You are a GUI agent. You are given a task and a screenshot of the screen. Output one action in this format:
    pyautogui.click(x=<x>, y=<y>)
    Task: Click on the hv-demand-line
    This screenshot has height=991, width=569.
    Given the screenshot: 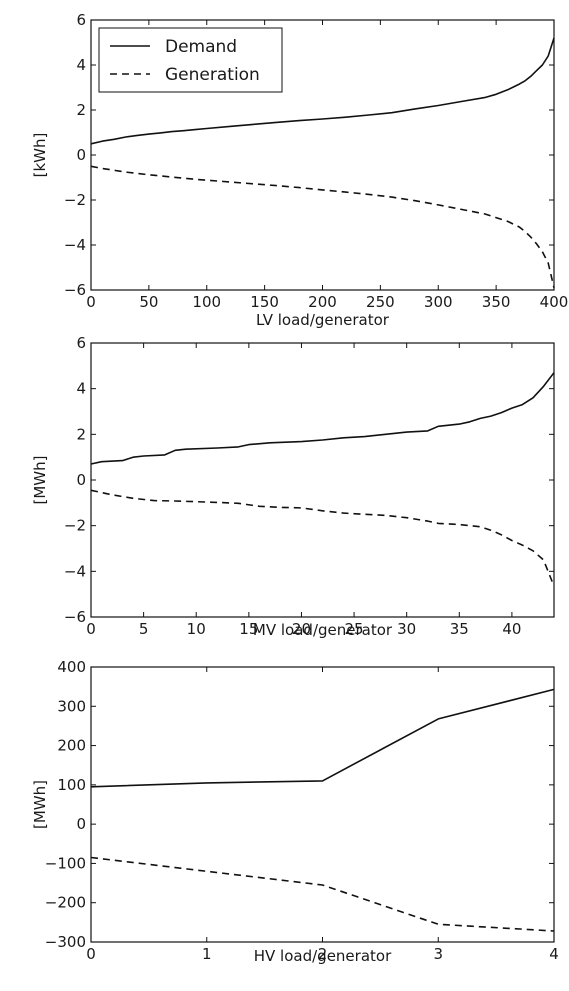 What is the action you would take?
    pyautogui.click(x=322, y=738)
    